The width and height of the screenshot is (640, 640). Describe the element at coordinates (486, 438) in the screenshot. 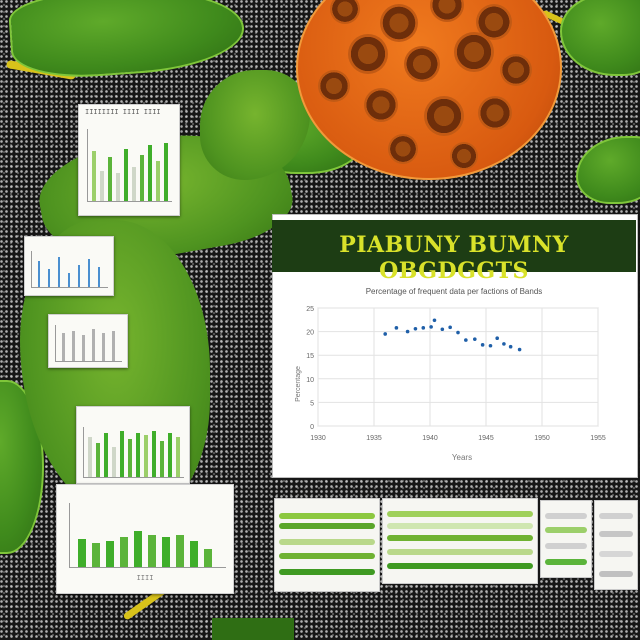

I see `x-tick-label: 1945` at that location.